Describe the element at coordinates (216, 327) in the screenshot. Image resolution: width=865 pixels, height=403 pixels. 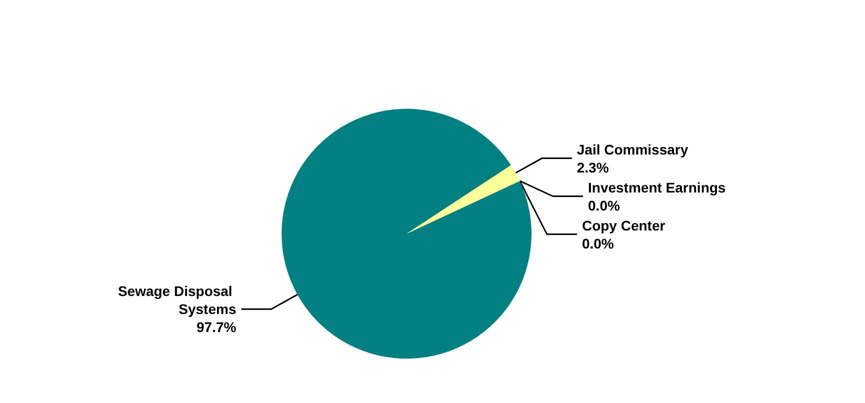
I see `data-label: 97.7%` at that location.